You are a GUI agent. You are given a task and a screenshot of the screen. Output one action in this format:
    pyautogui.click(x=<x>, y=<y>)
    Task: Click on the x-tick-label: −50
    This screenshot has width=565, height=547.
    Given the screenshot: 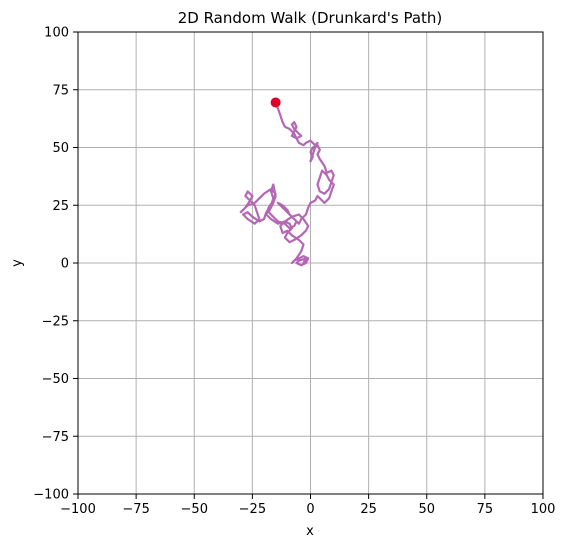 What is the action you would take?
    pyautogui.click(x=194, y=509)
    